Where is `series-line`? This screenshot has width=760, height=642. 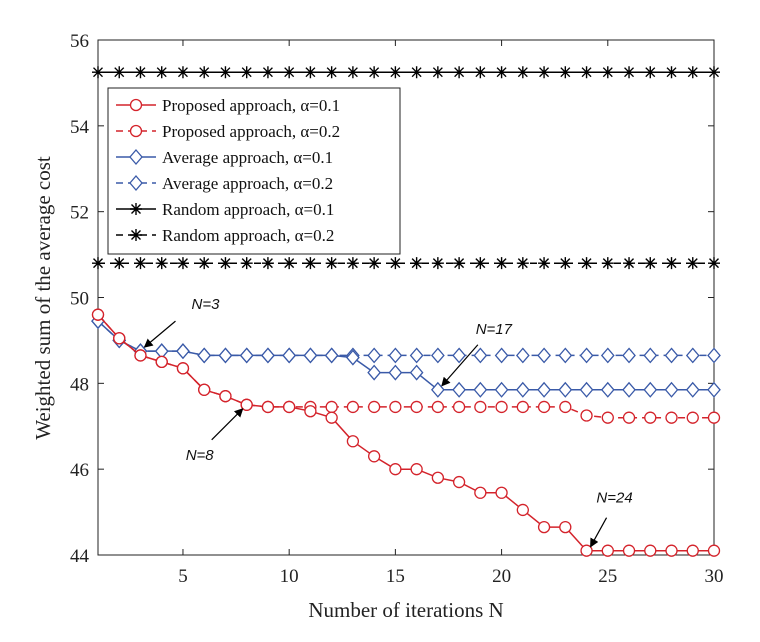 series-line is located at coordinates (405, 338).